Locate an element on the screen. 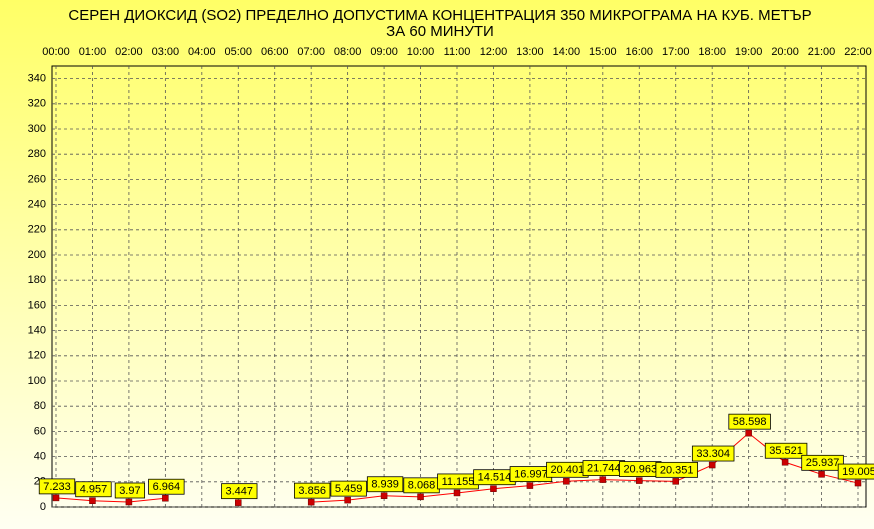  chart-subtitle: ЗА 60 МИНУТИ is located at coordinates (440, 31).